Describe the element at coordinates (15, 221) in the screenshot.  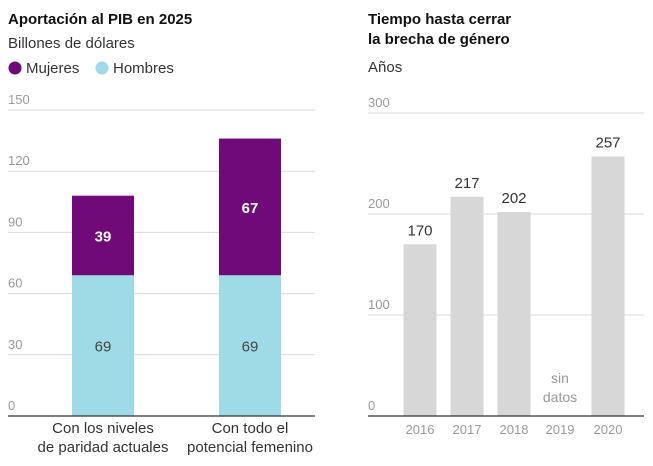
I see `chart-1-y-tick: 90` at that location.